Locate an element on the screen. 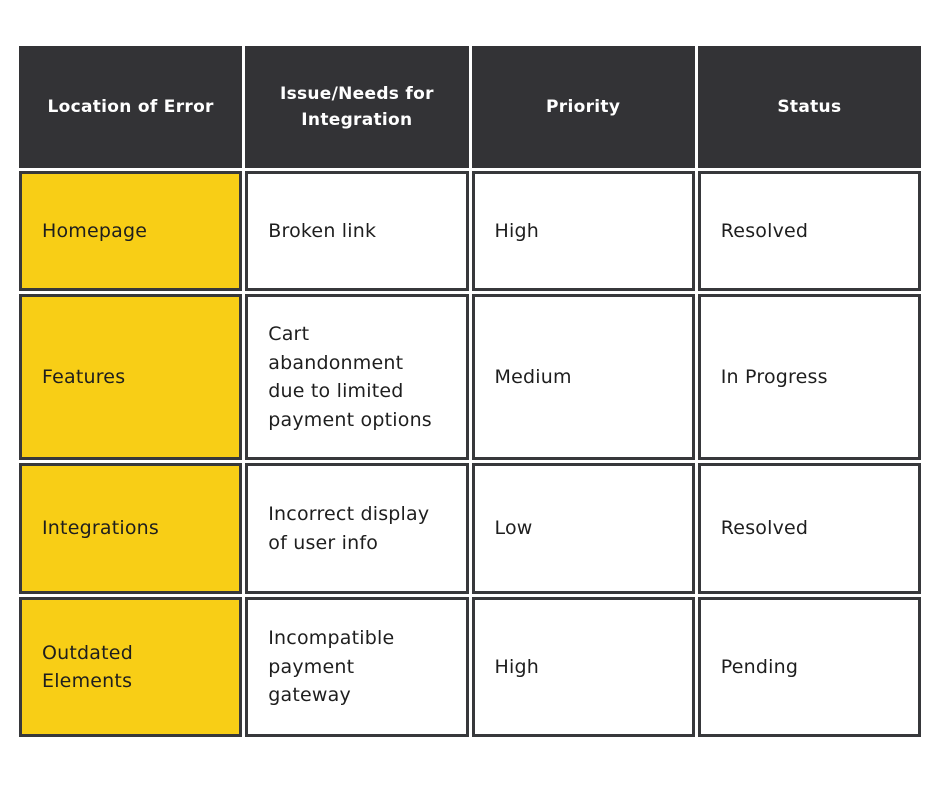 The image size is (940, 788). cell-issue: Incompatible payment gateway is located at coordinates (357, 667).